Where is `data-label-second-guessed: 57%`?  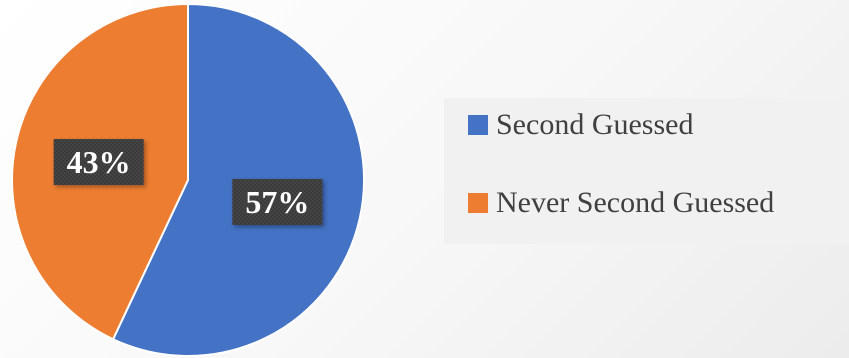
data-label-second-guessed: 57% is located at coordinates (277, 201).